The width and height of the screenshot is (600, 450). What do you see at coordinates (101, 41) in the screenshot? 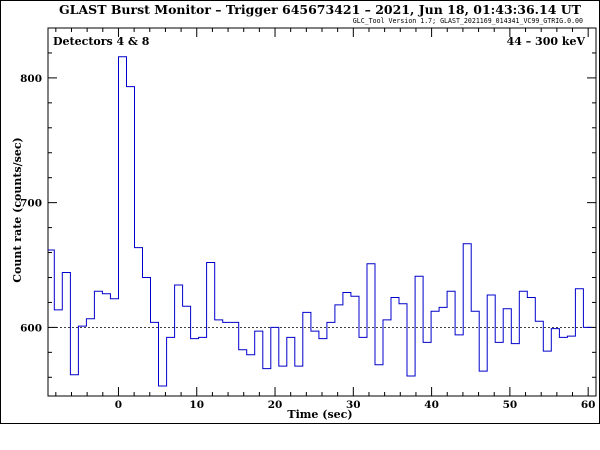
I see `detectors-annotation: Detectors 4 & 8` at bounding box center [101, 41].